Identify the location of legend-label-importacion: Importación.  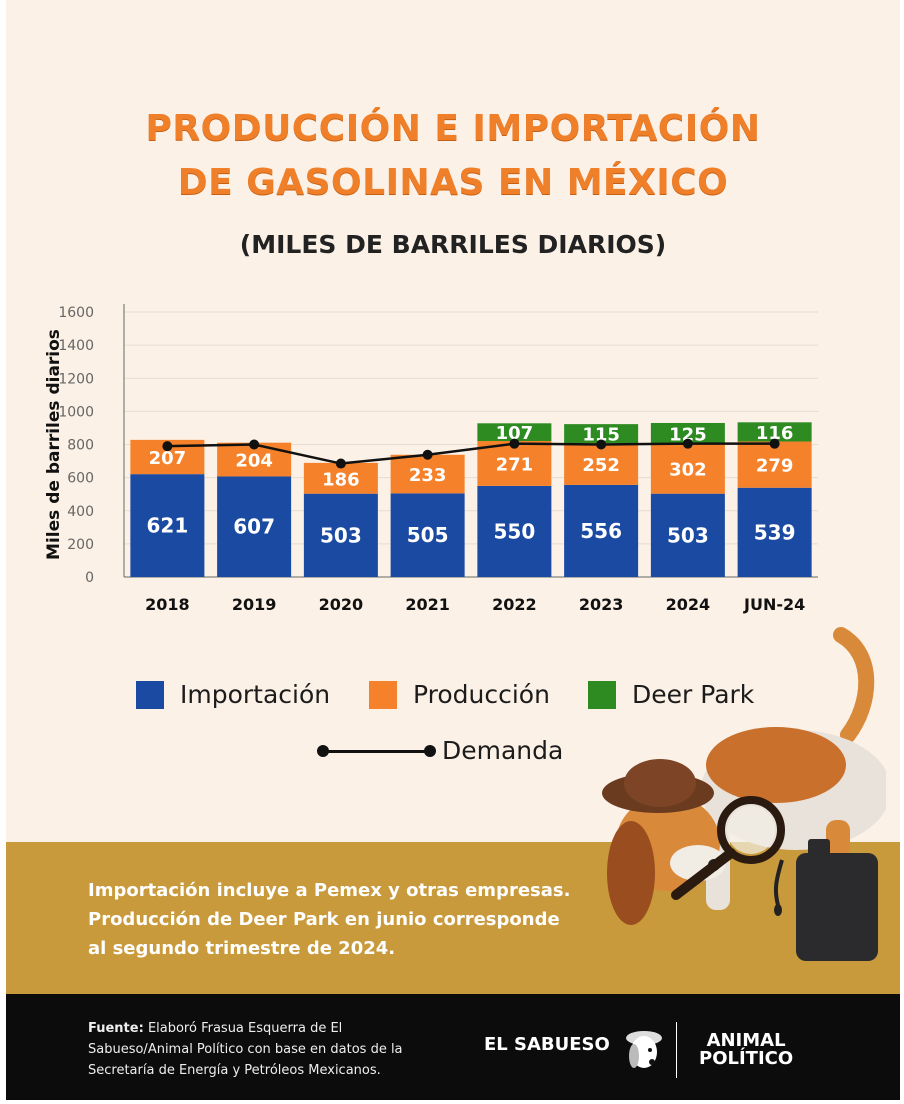
(255, 694).